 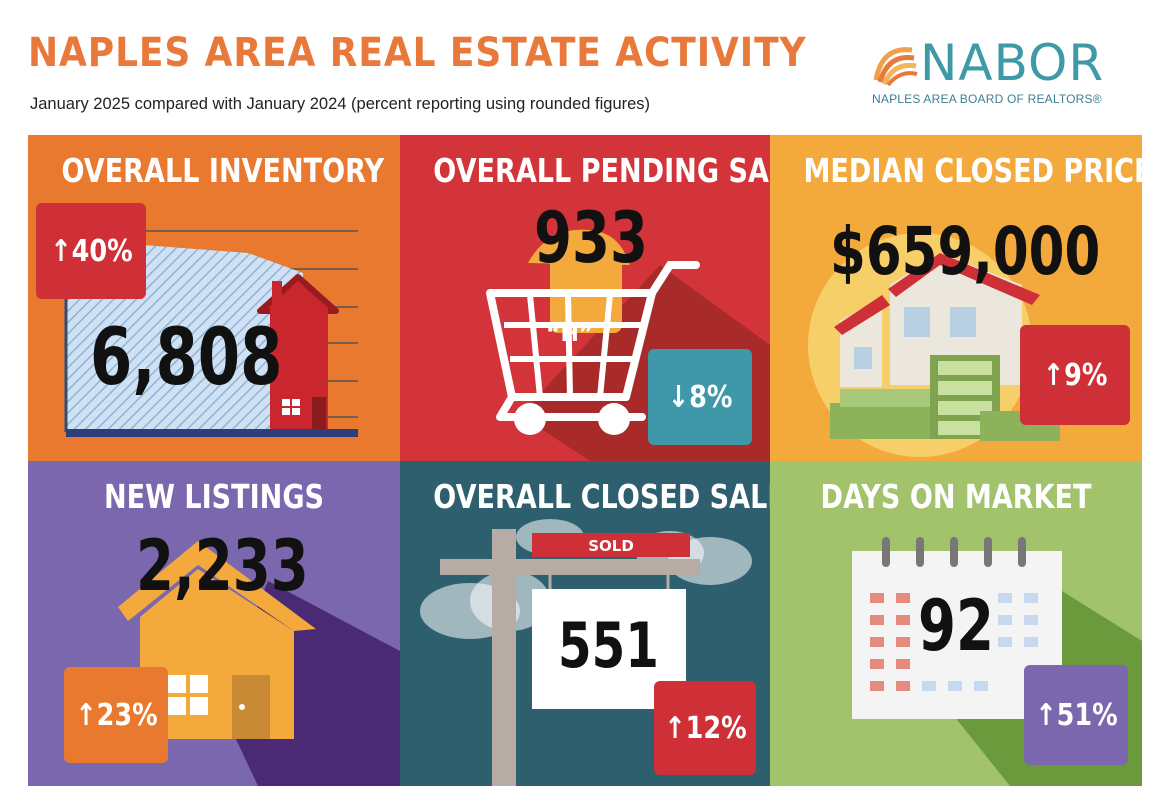 I want to click on days-on-market-change: 51%, so click(x=1087, y=715).